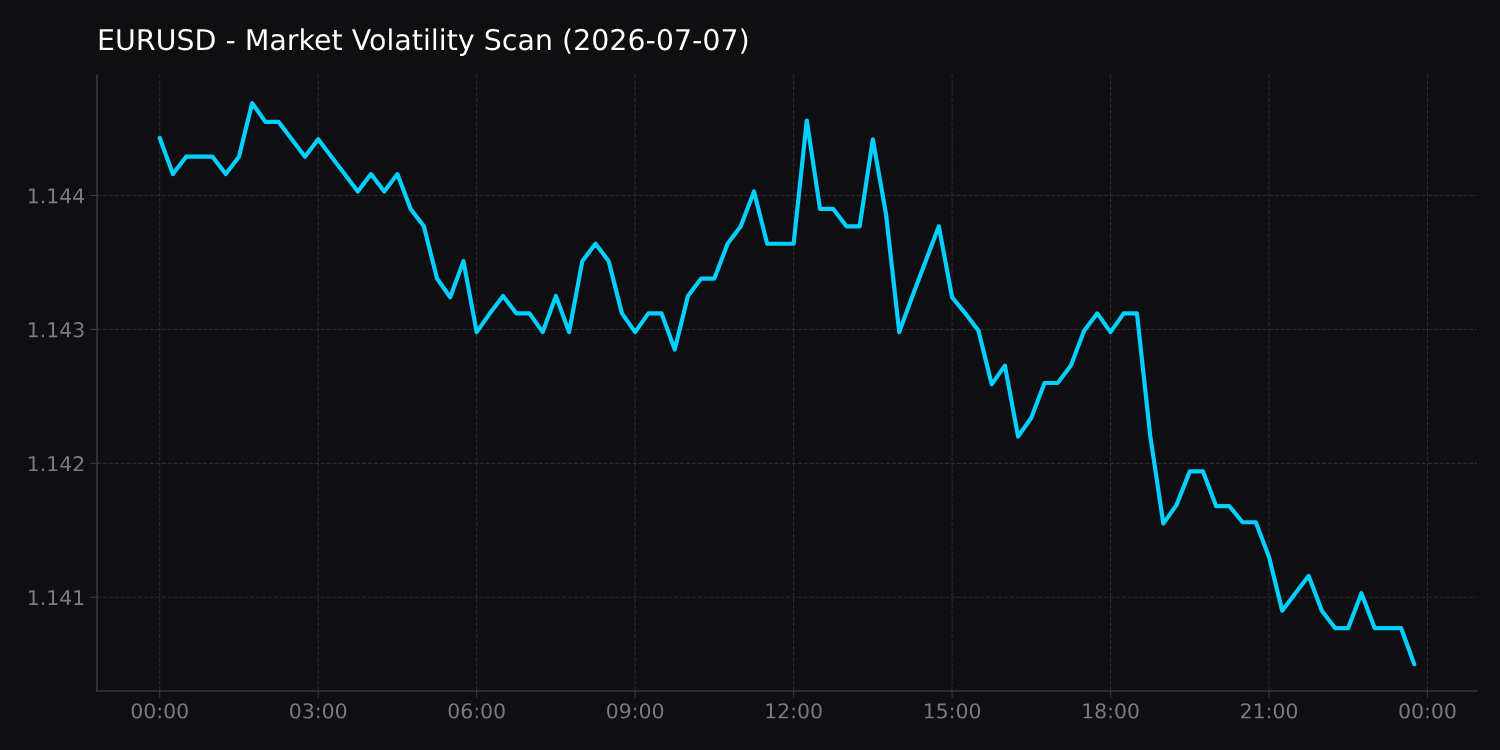  What do you see at coordinates (56, 196) in the screenshot?
I see `y-tick-label: 1.144` at bounding box center [56, 196].